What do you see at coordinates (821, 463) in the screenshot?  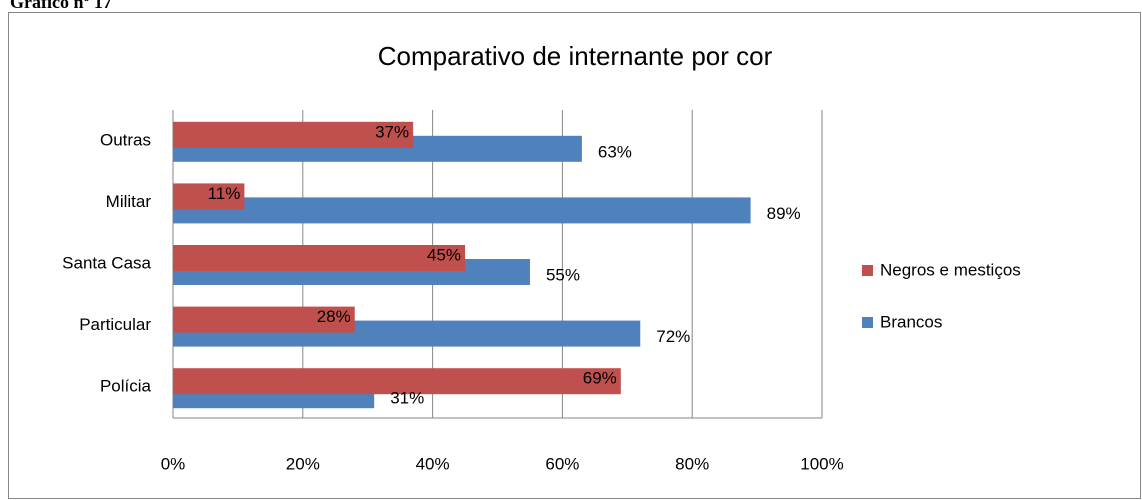 I see `x-tick-label: 100%` at bounding box center [821, 463].